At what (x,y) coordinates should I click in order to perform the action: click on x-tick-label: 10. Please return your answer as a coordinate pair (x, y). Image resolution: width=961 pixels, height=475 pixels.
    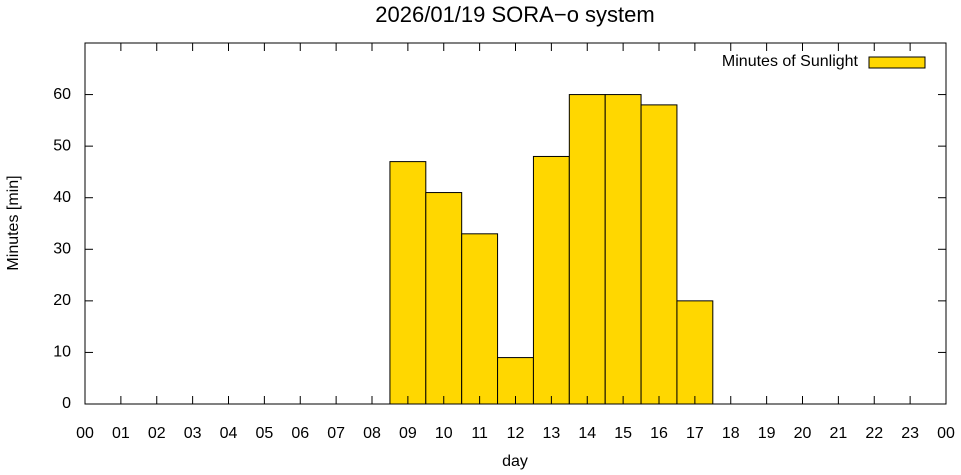
    Looking at the image, I should click on (444, 433).